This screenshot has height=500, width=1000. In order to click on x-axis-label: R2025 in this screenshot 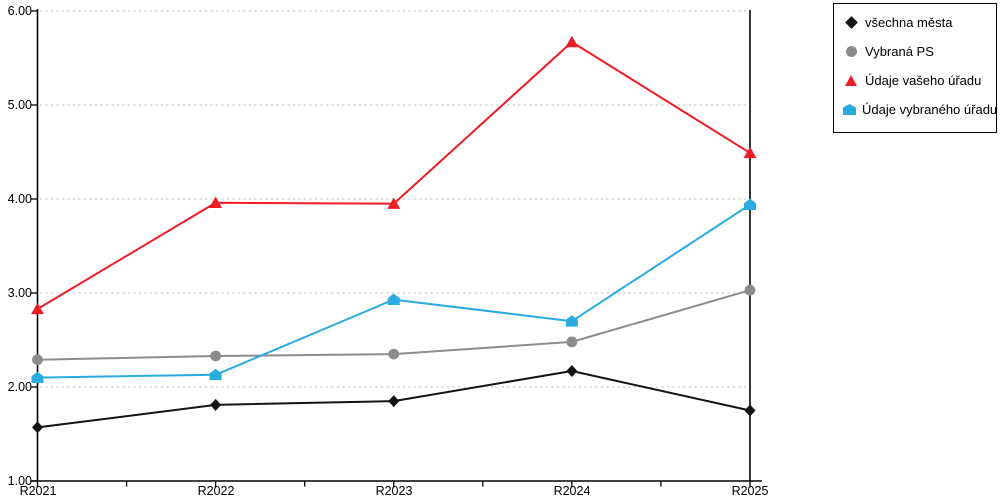, I will do `click(750, 491)`.